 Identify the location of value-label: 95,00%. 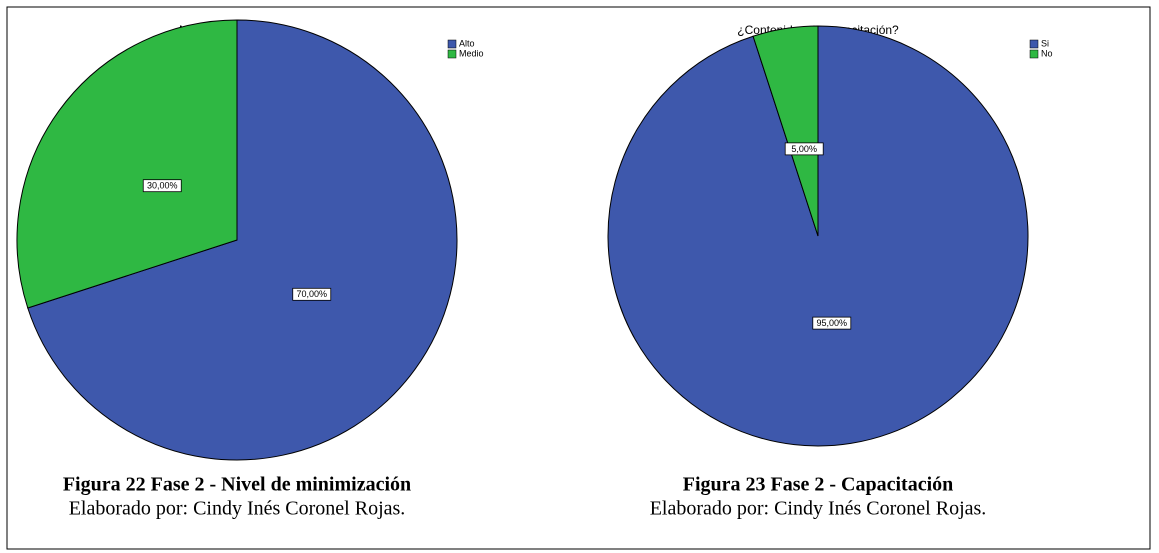
(832, 323).